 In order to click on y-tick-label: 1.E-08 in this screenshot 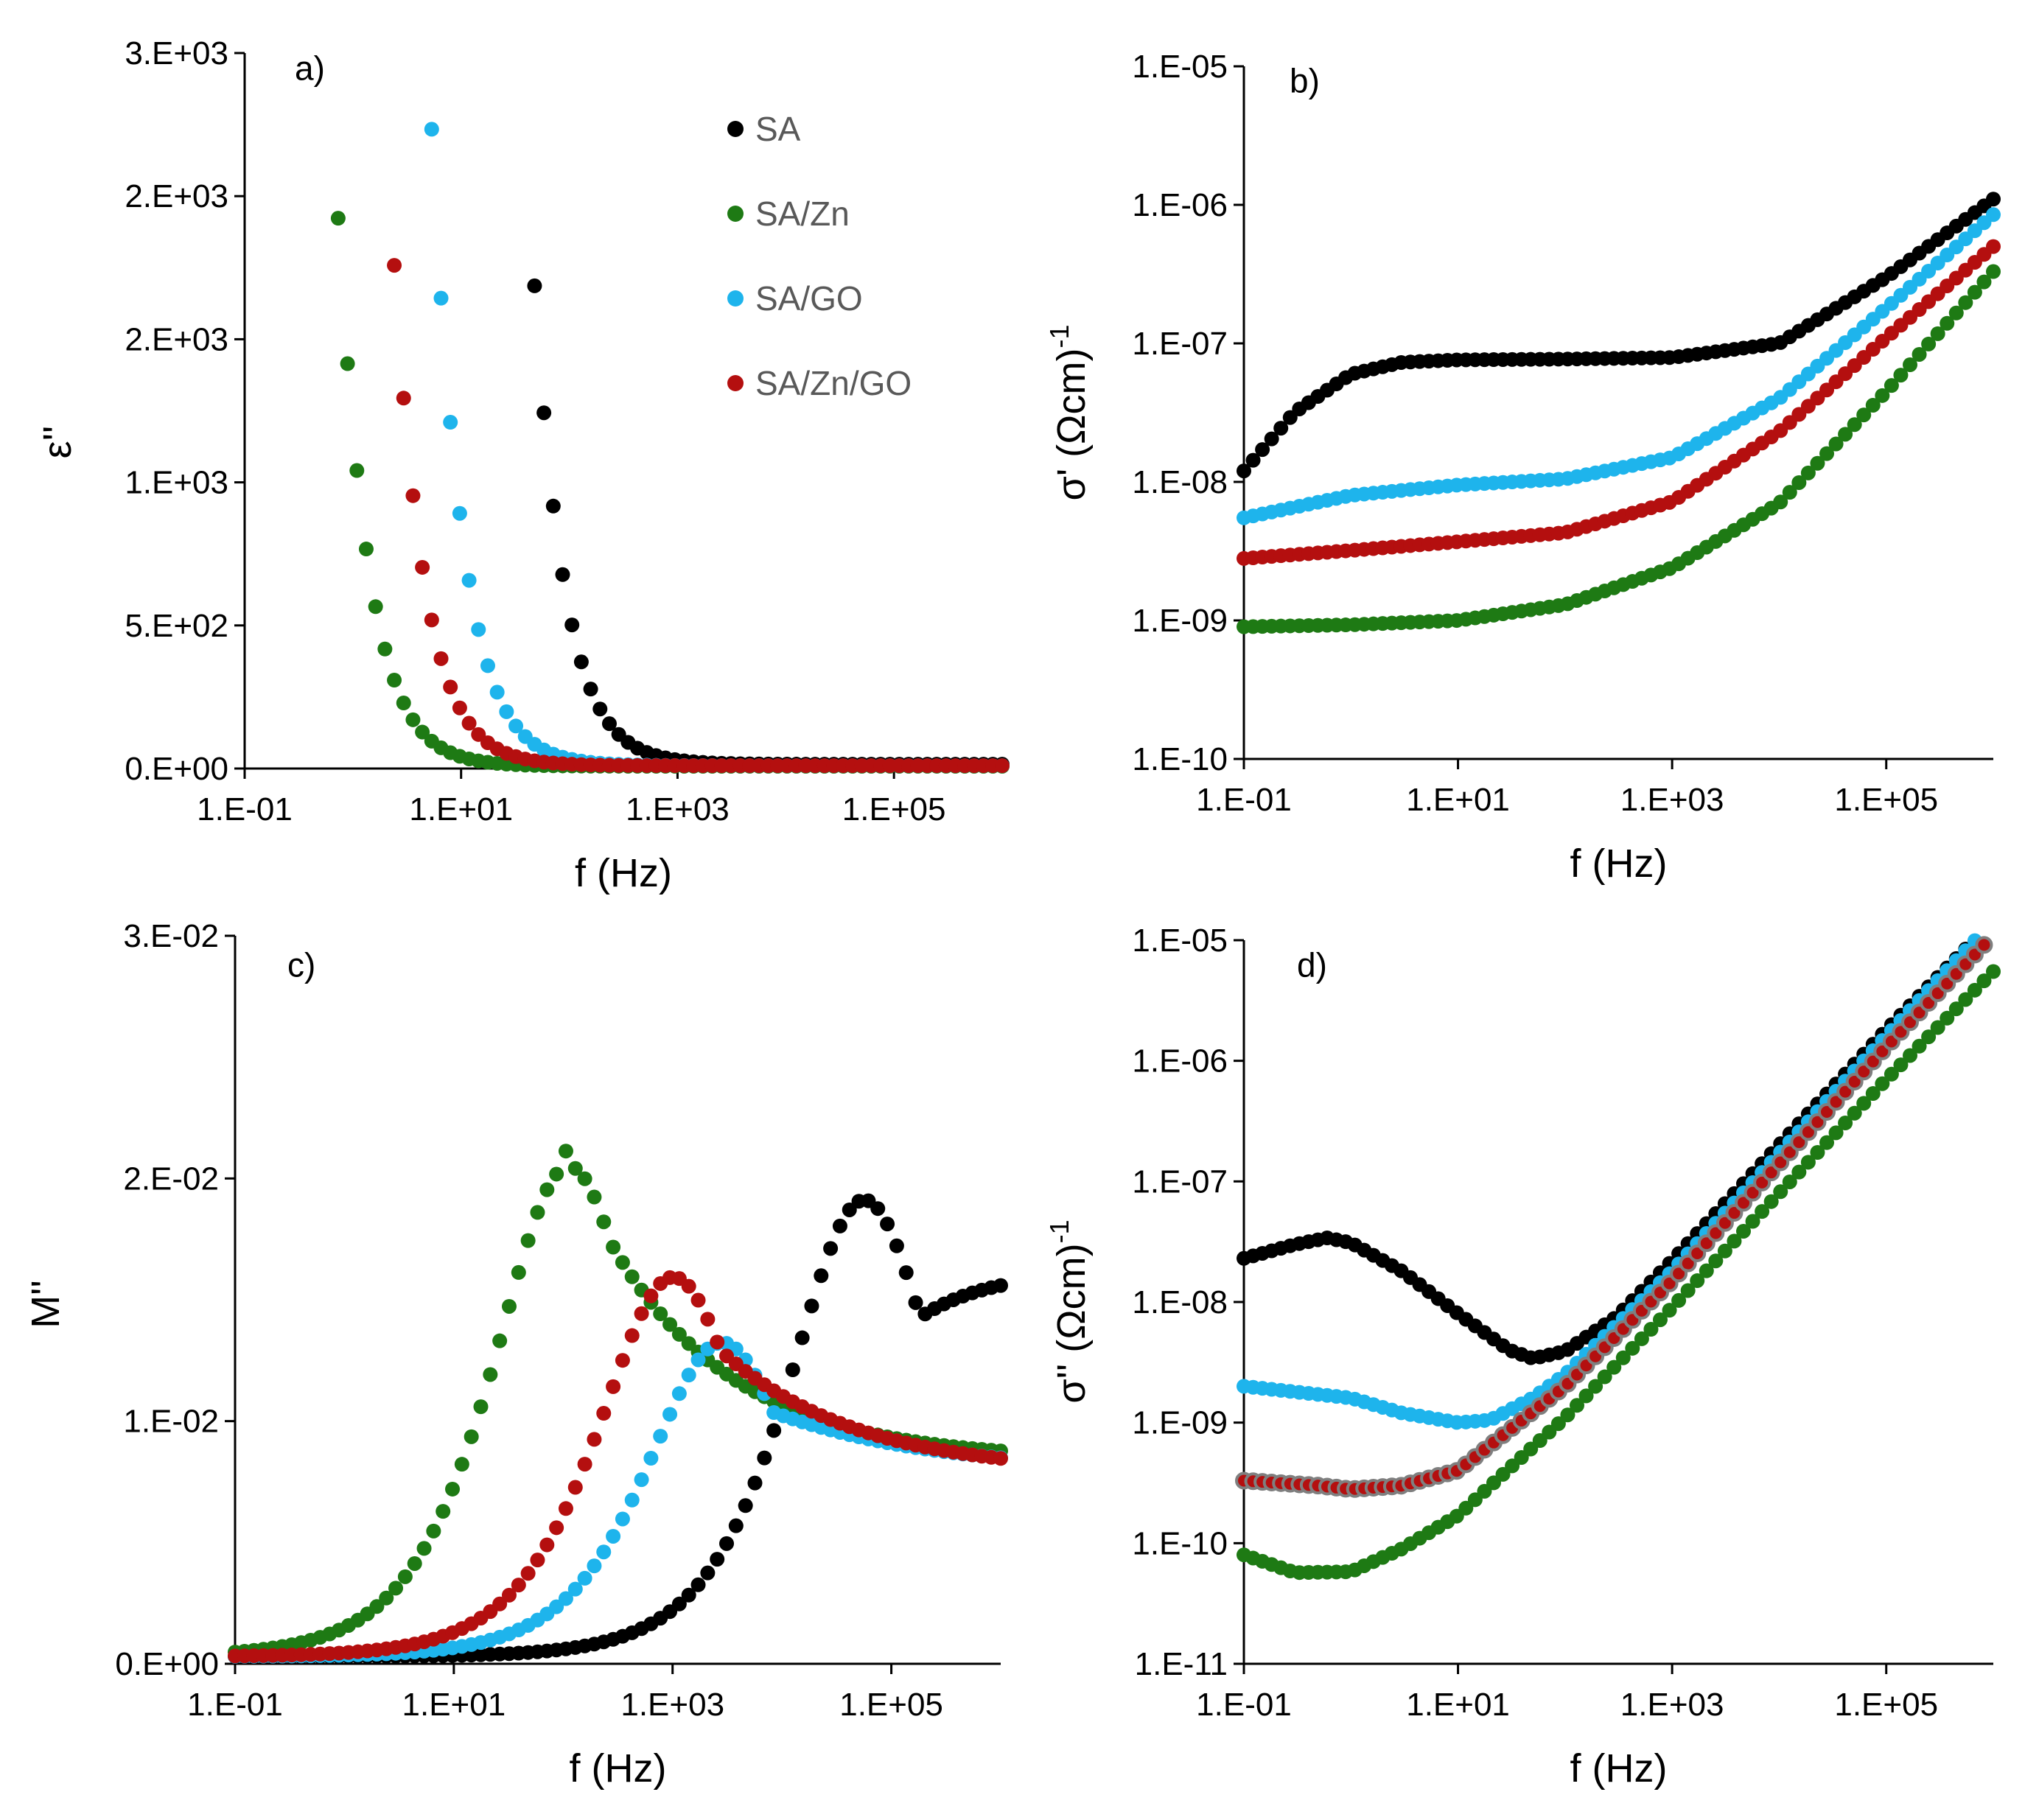, I will do `click(1180, 1302)`.